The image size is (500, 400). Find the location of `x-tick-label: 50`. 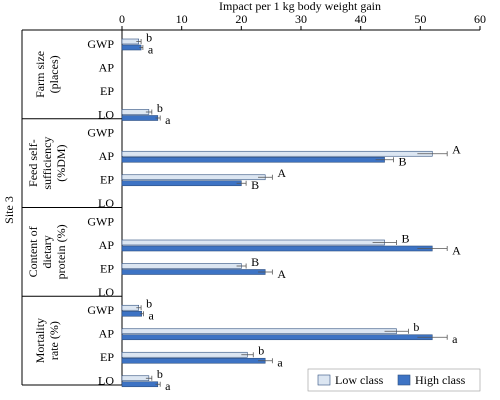

x-tick-label: 50 is located at coordinates (420, 19).